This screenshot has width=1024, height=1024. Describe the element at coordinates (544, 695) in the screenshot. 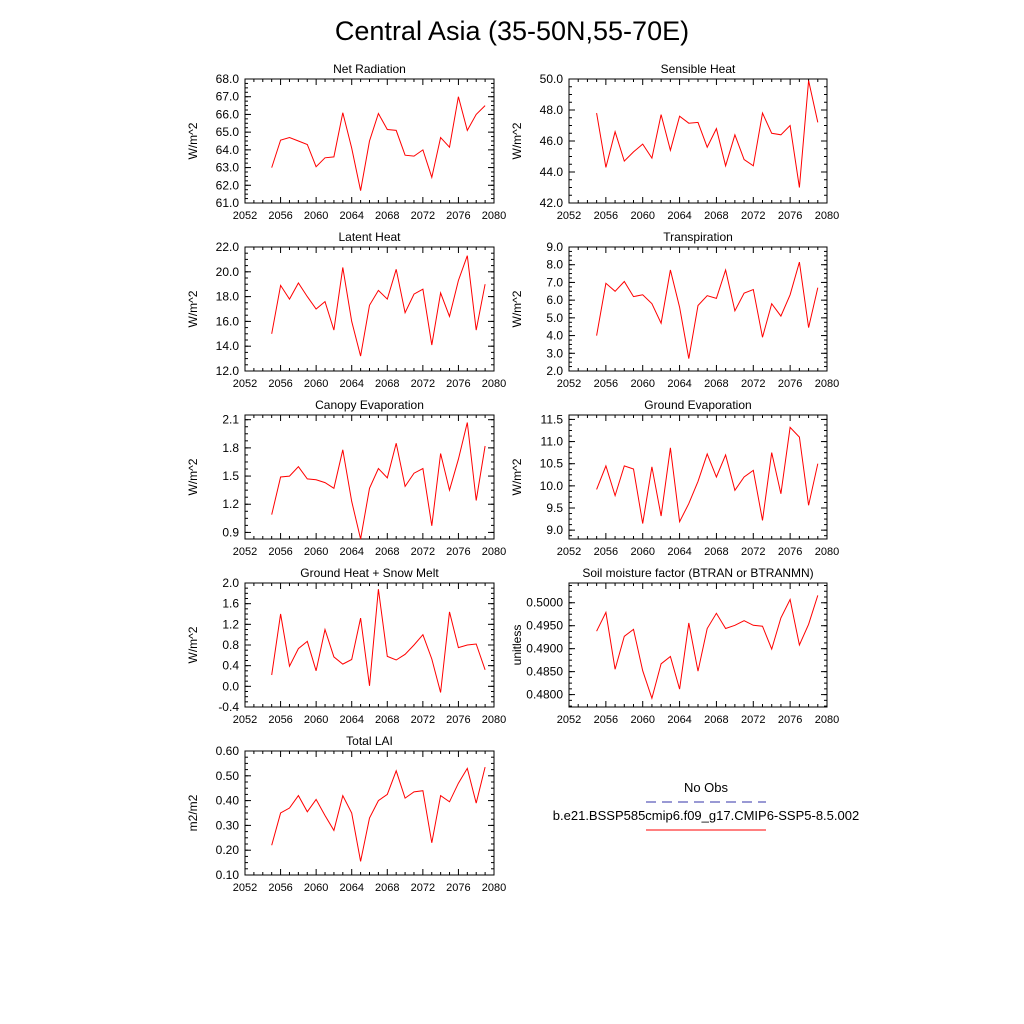

I see `y-tick-label: 0.4800` at that location.